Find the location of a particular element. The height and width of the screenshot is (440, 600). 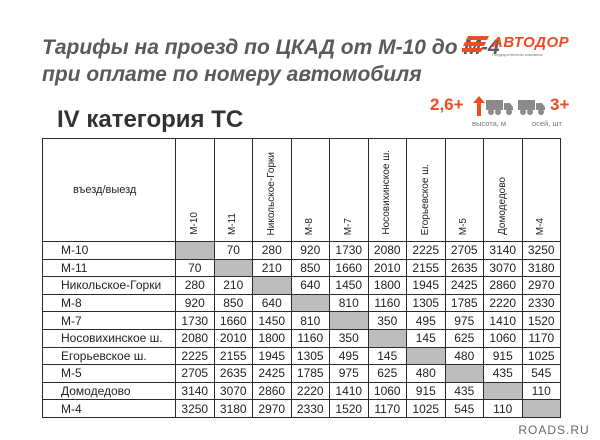

col-header: Егорьевское ш. is located at coordinates (426, 190).